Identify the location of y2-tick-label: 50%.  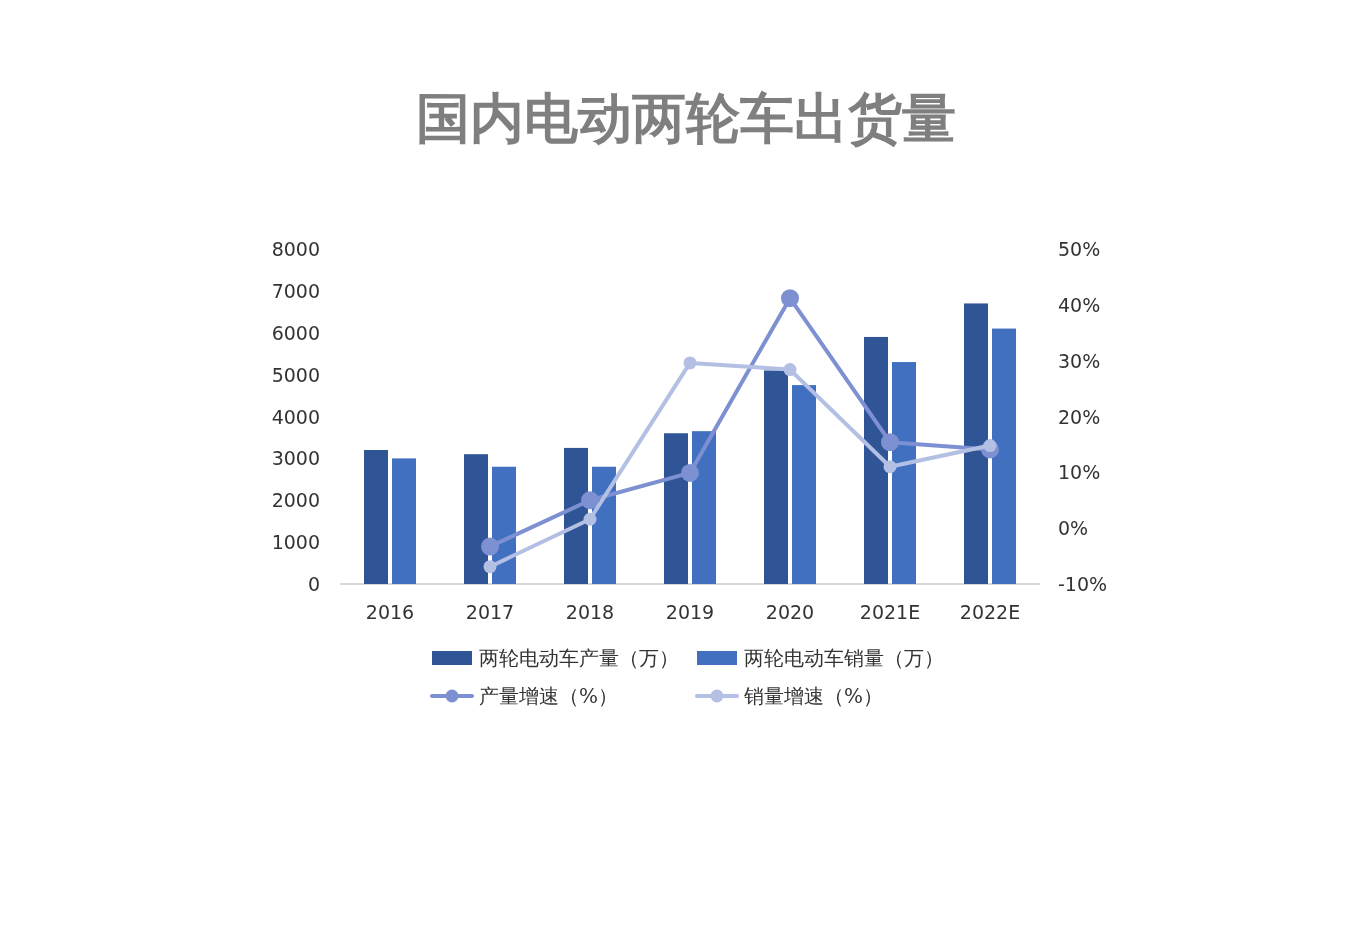
(1079, 249).